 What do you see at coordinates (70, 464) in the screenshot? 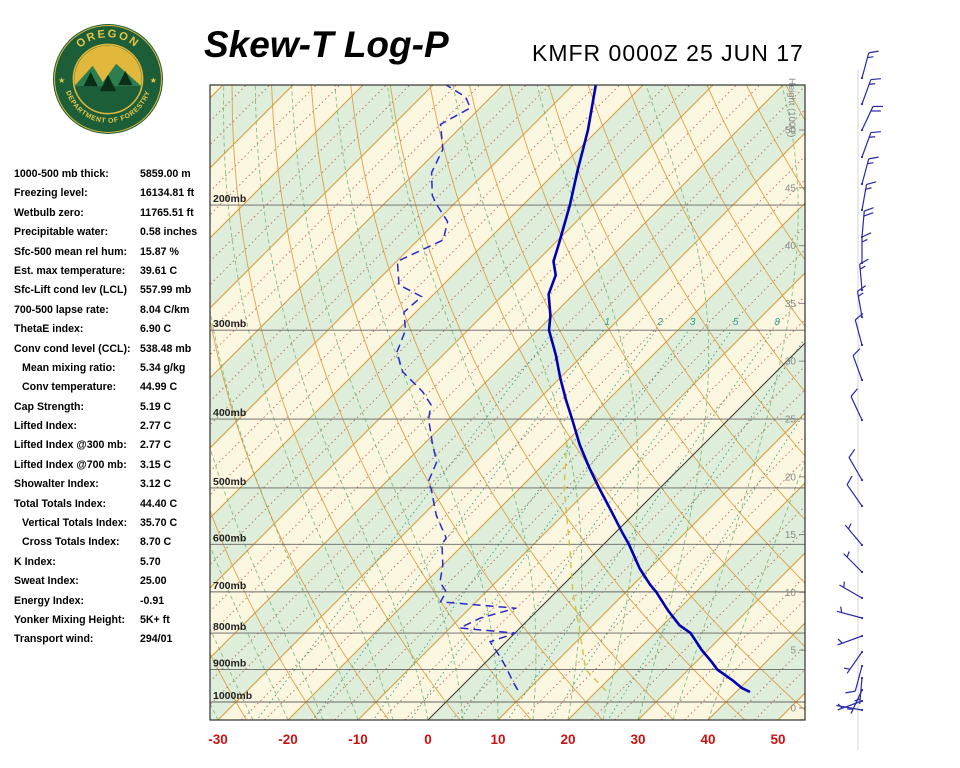
I see `index-label: Lifted Index @700 mb:` at bounding box center [70, 464].